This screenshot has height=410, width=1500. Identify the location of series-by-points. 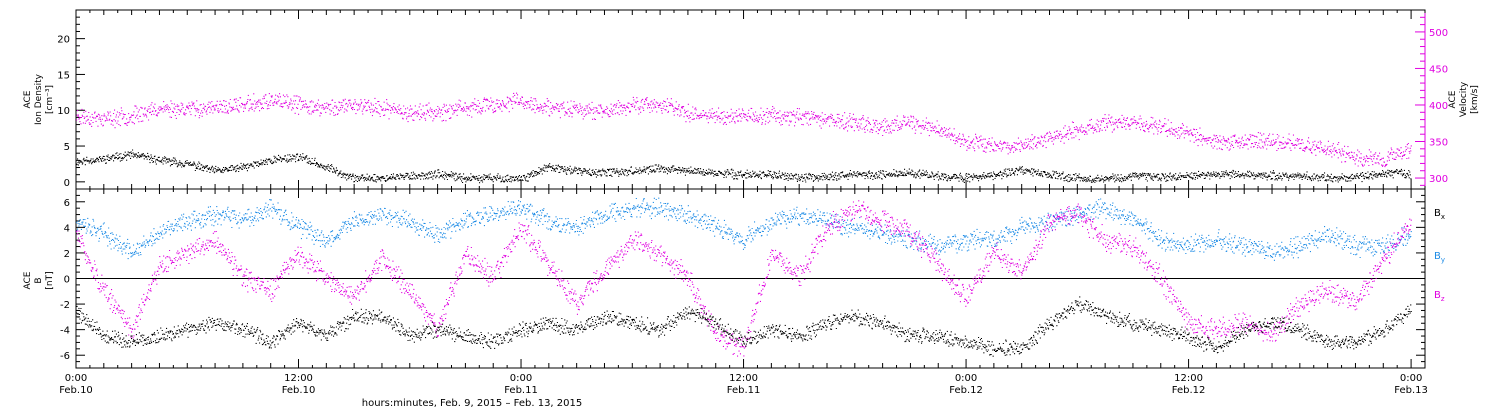
(744, 229).